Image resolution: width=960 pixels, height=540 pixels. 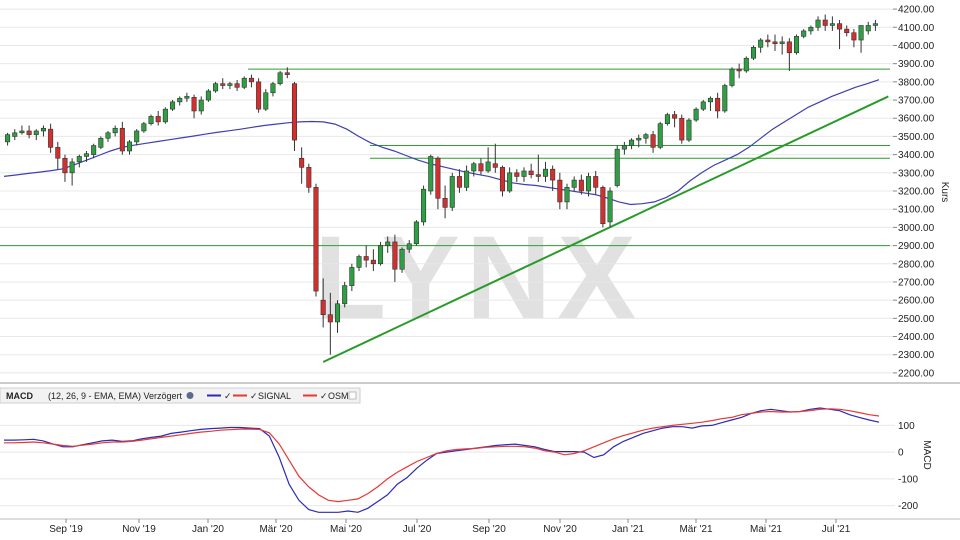 I want to click on legend-item: ✓, so click(x=219, y=396).